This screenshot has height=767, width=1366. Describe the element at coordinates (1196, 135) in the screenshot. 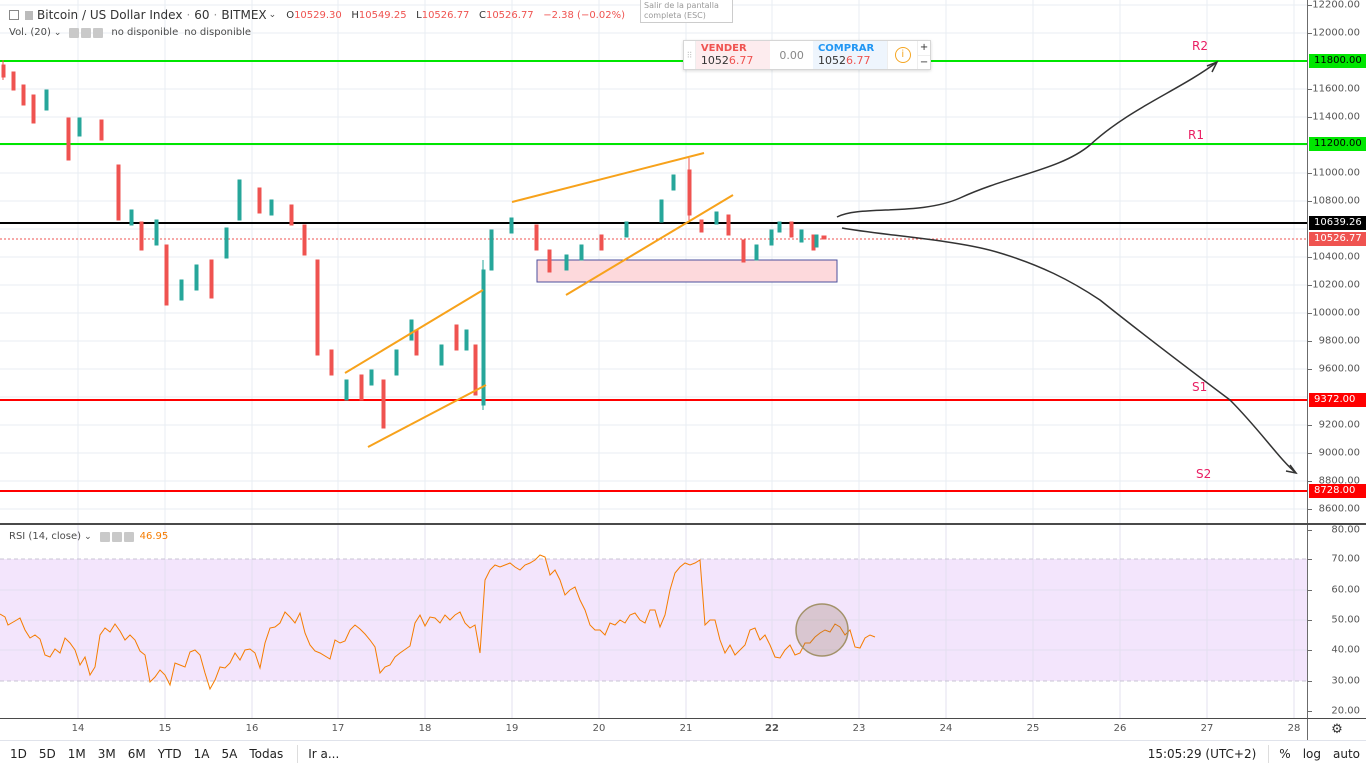

I see `r1-label: R1` at that location.